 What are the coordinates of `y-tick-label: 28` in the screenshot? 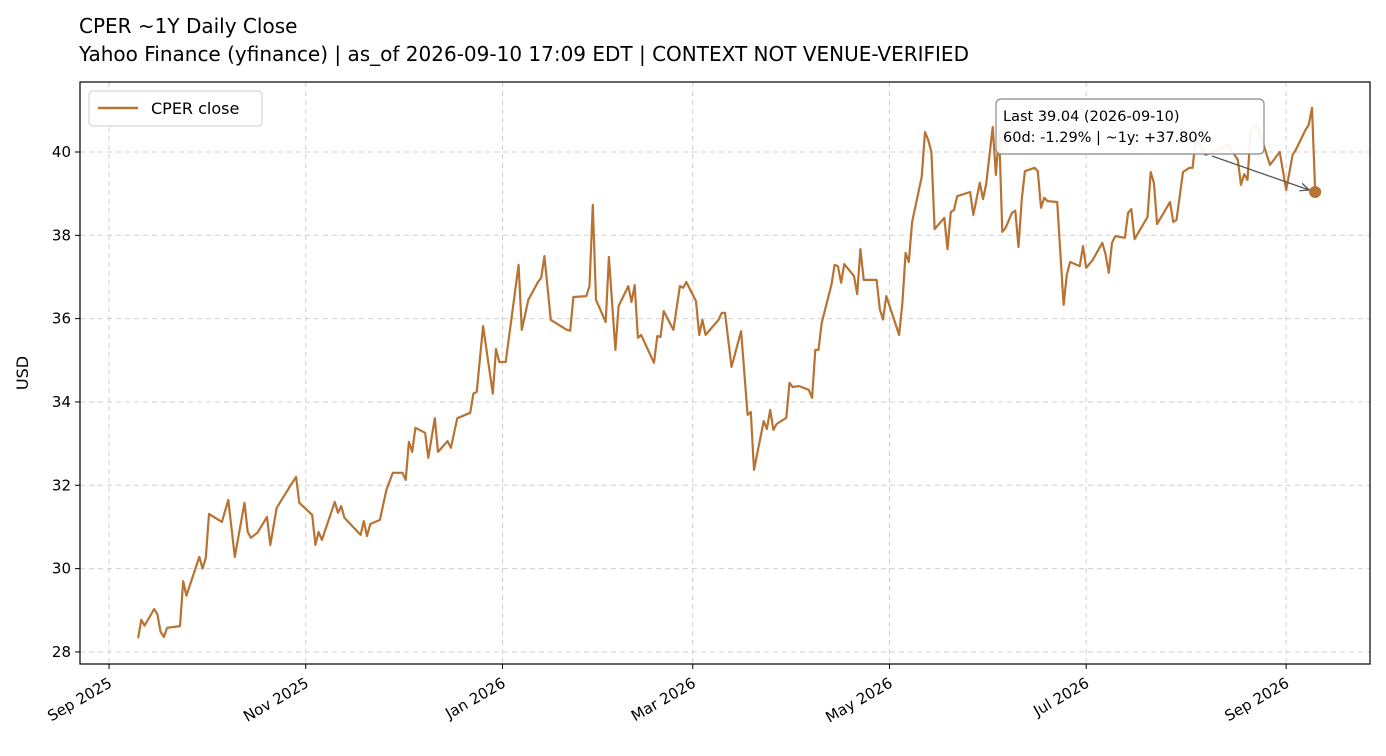 It's located at (61, 652).